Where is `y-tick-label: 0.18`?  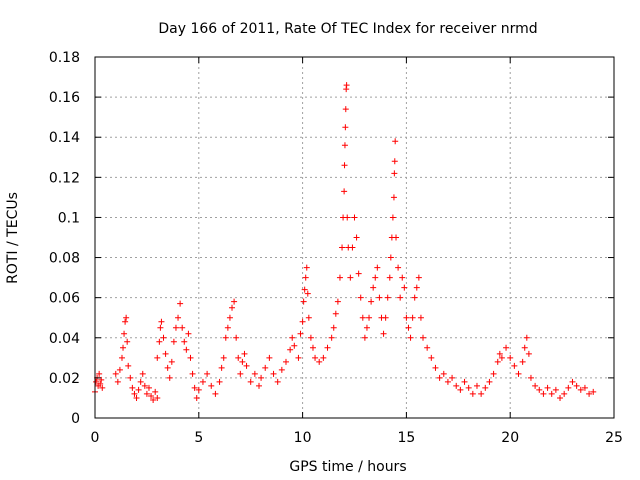
y-tick-label: 0.18 is located at coordinates (64, 58).